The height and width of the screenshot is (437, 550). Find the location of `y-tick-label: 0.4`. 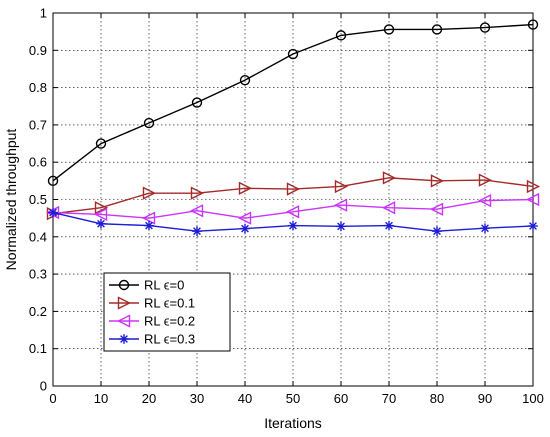

y-tick-label: 0.4 is located at coordinates (38, 236).